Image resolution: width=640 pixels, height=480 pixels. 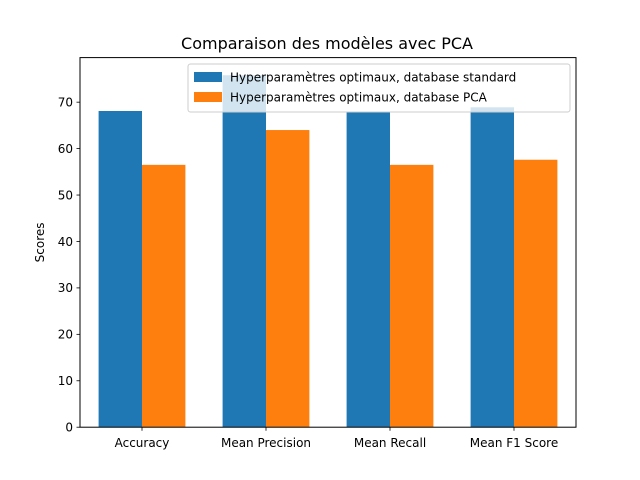 I want to click on y-tick-label: 40, so click(x=65, y=242).